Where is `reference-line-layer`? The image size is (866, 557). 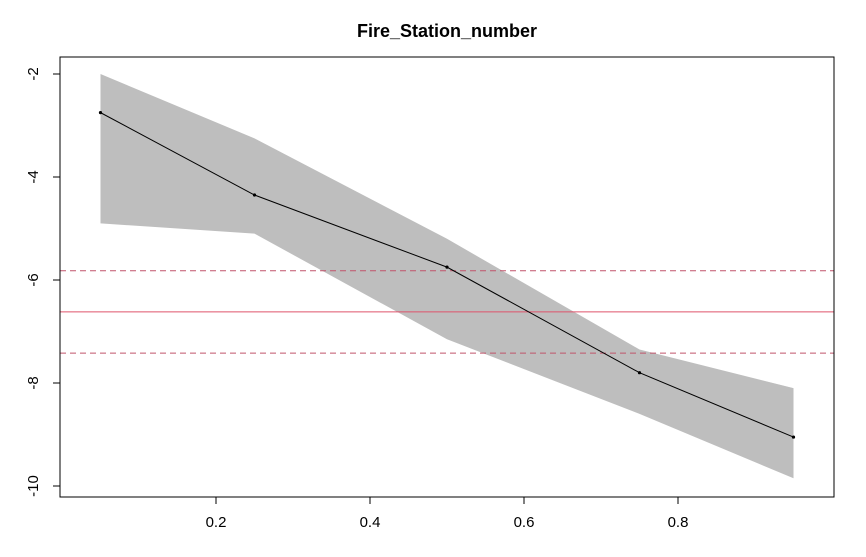 reference-line-layer is located at coordinates (447, 312).